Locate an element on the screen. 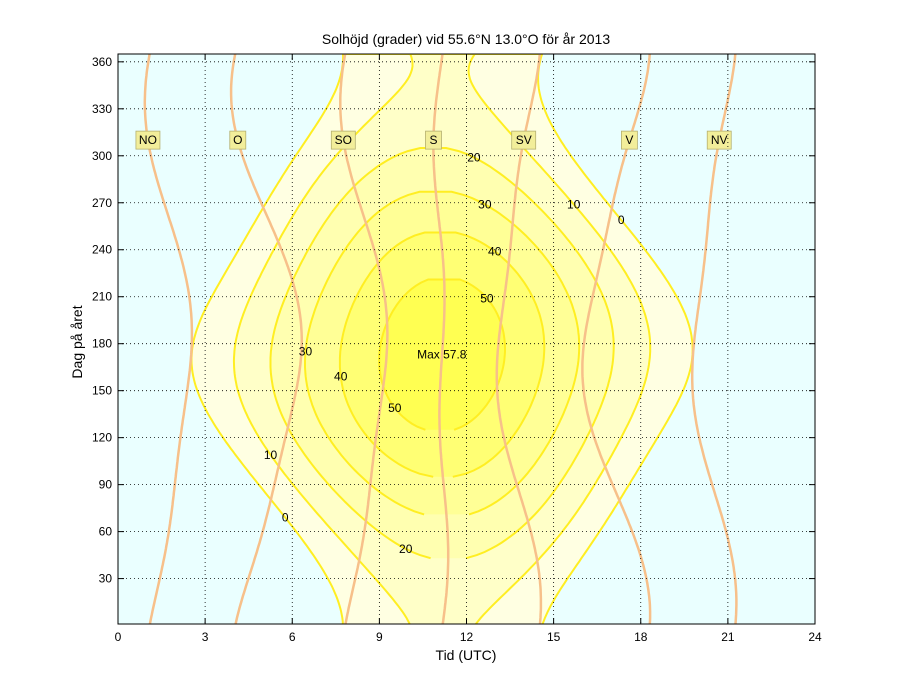  azimuth-label-box-nv is located at coordinates (719, 140).